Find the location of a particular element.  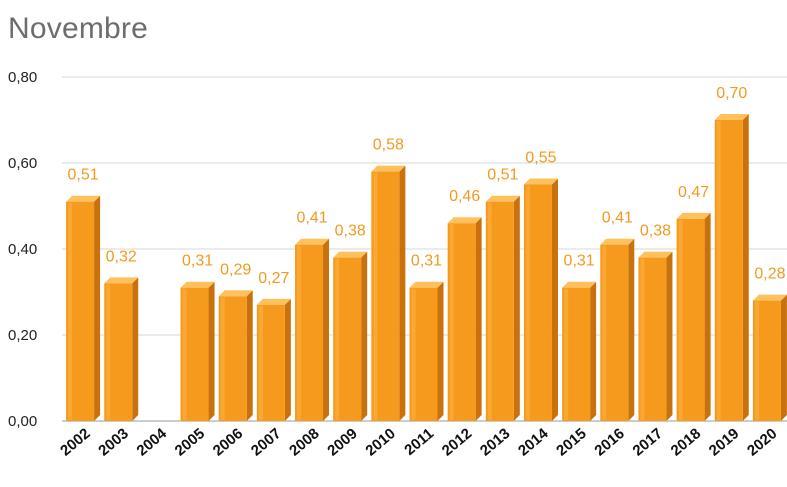

data-label: 0,55 is located at coordinates (540, 158).